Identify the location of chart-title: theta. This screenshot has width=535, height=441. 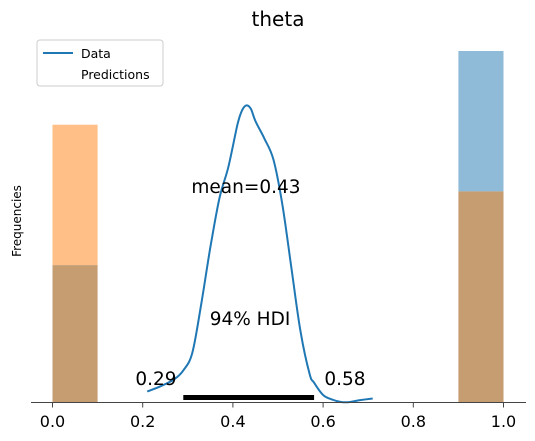
(278, 19).